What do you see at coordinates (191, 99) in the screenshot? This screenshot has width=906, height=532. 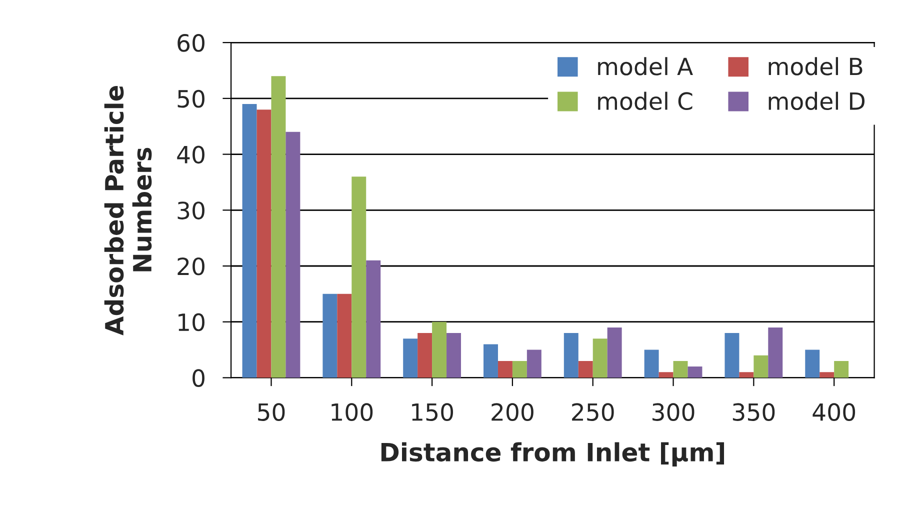 I see `y-tick-label: 50` at bounding box center [191, 99].